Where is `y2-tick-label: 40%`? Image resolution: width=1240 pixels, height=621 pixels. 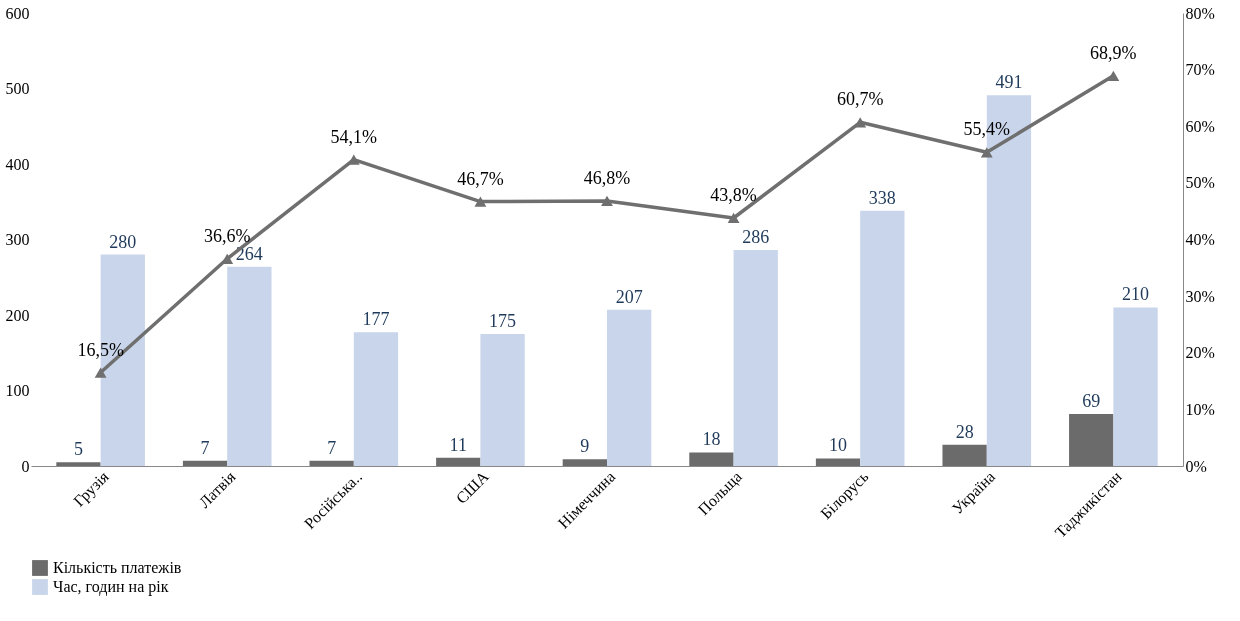 y2-tick-label: 40% is located at coordinates (1200, 239).